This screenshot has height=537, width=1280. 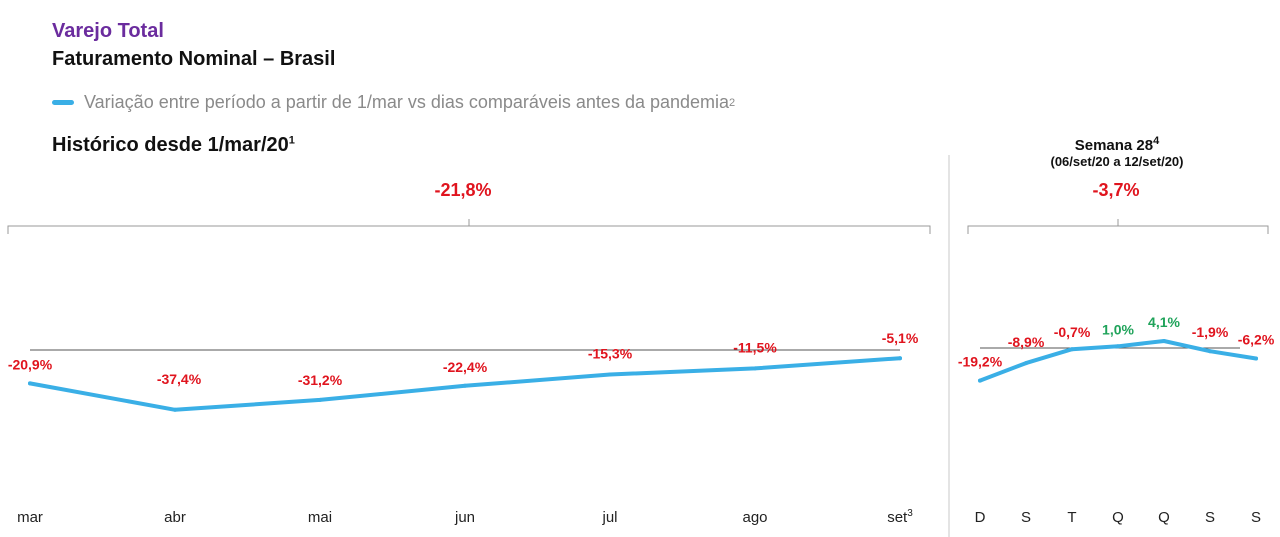 I want to click on week-tick-label-6: S, so click(x=1256, y=517).